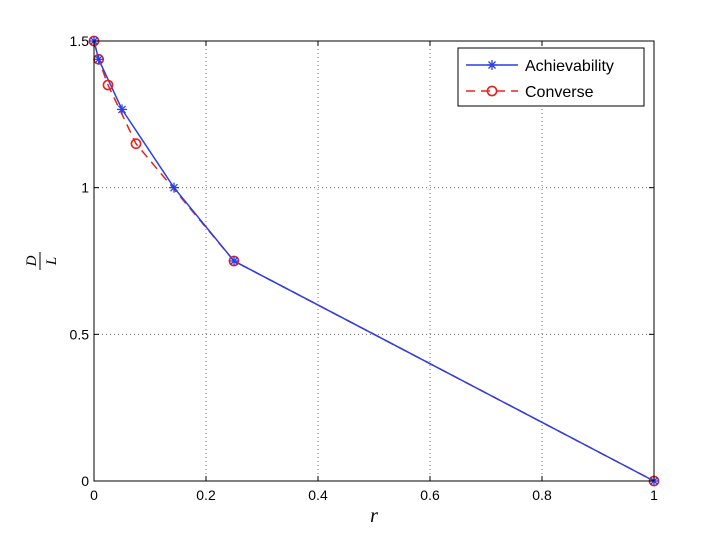  Describe the element at coordinates (318, 495) in the screenshot. I see `x-tick-label: 0.4` at that location.